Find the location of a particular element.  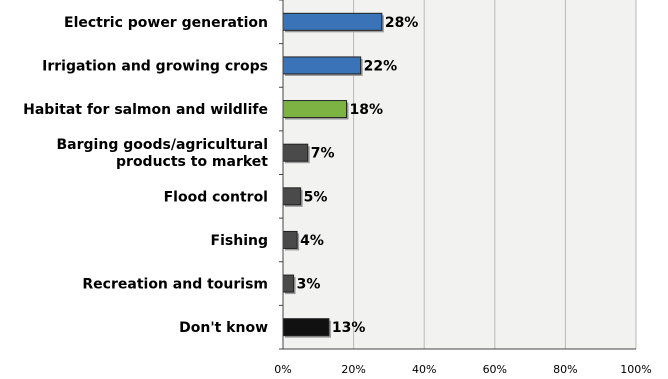

value-label: 7% is located at coordinates (323, 154).